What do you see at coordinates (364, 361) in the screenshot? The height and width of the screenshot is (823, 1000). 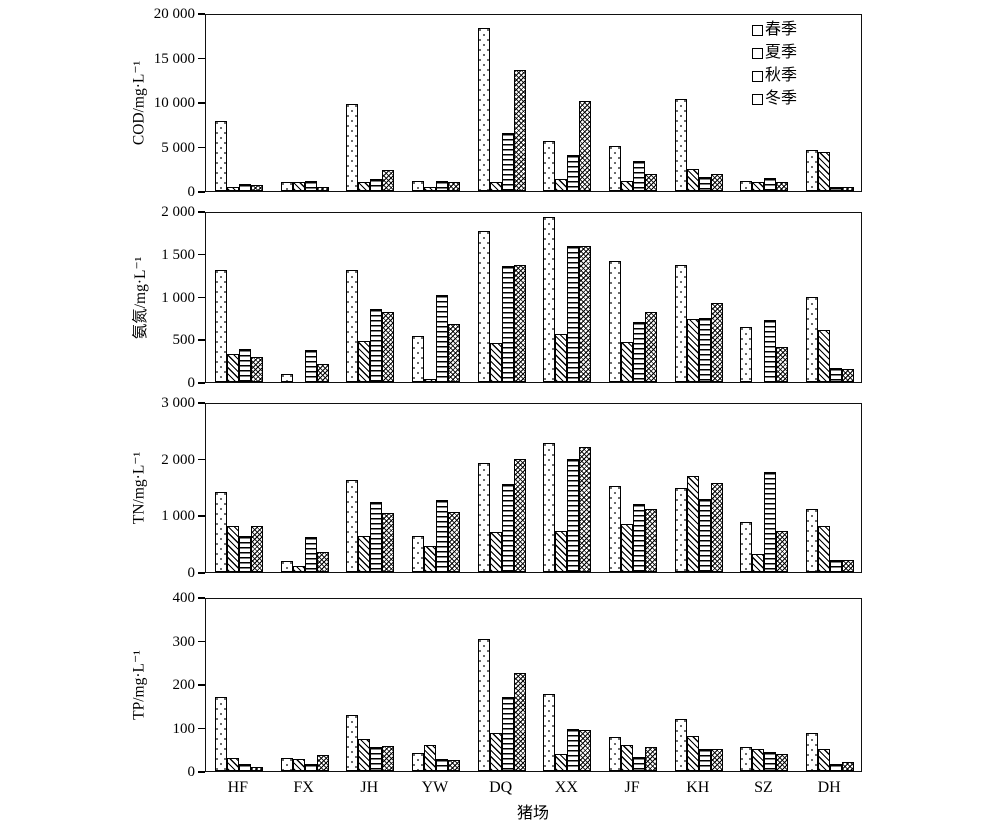 I see `bar-JH-夏季` at bounding box center [364, 361].